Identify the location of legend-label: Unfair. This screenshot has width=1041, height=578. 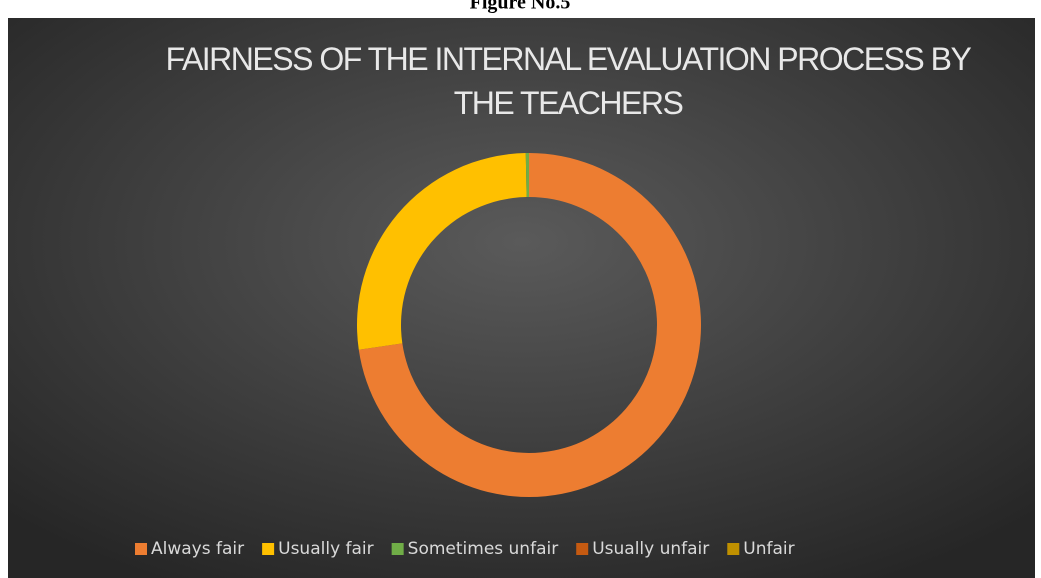
(768, 549).